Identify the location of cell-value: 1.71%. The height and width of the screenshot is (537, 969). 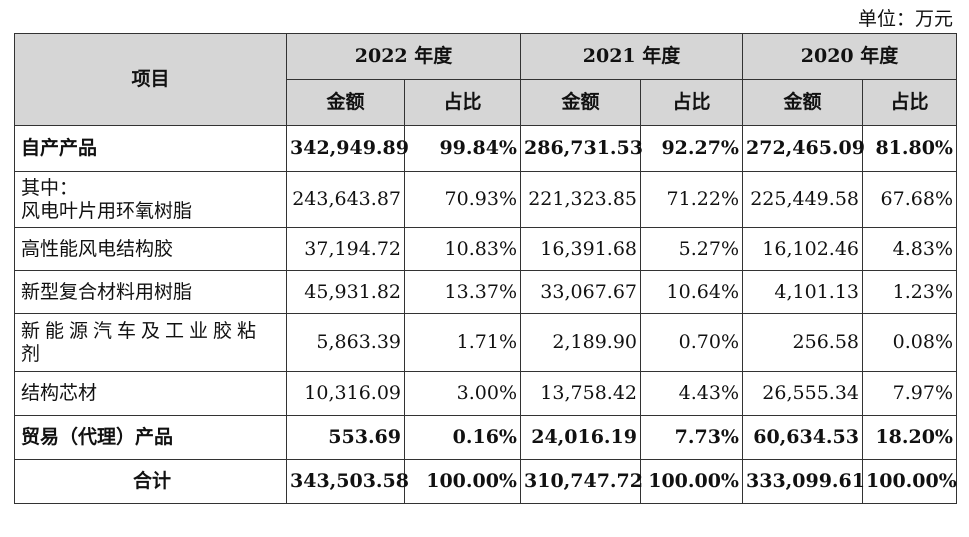
(462, 342).